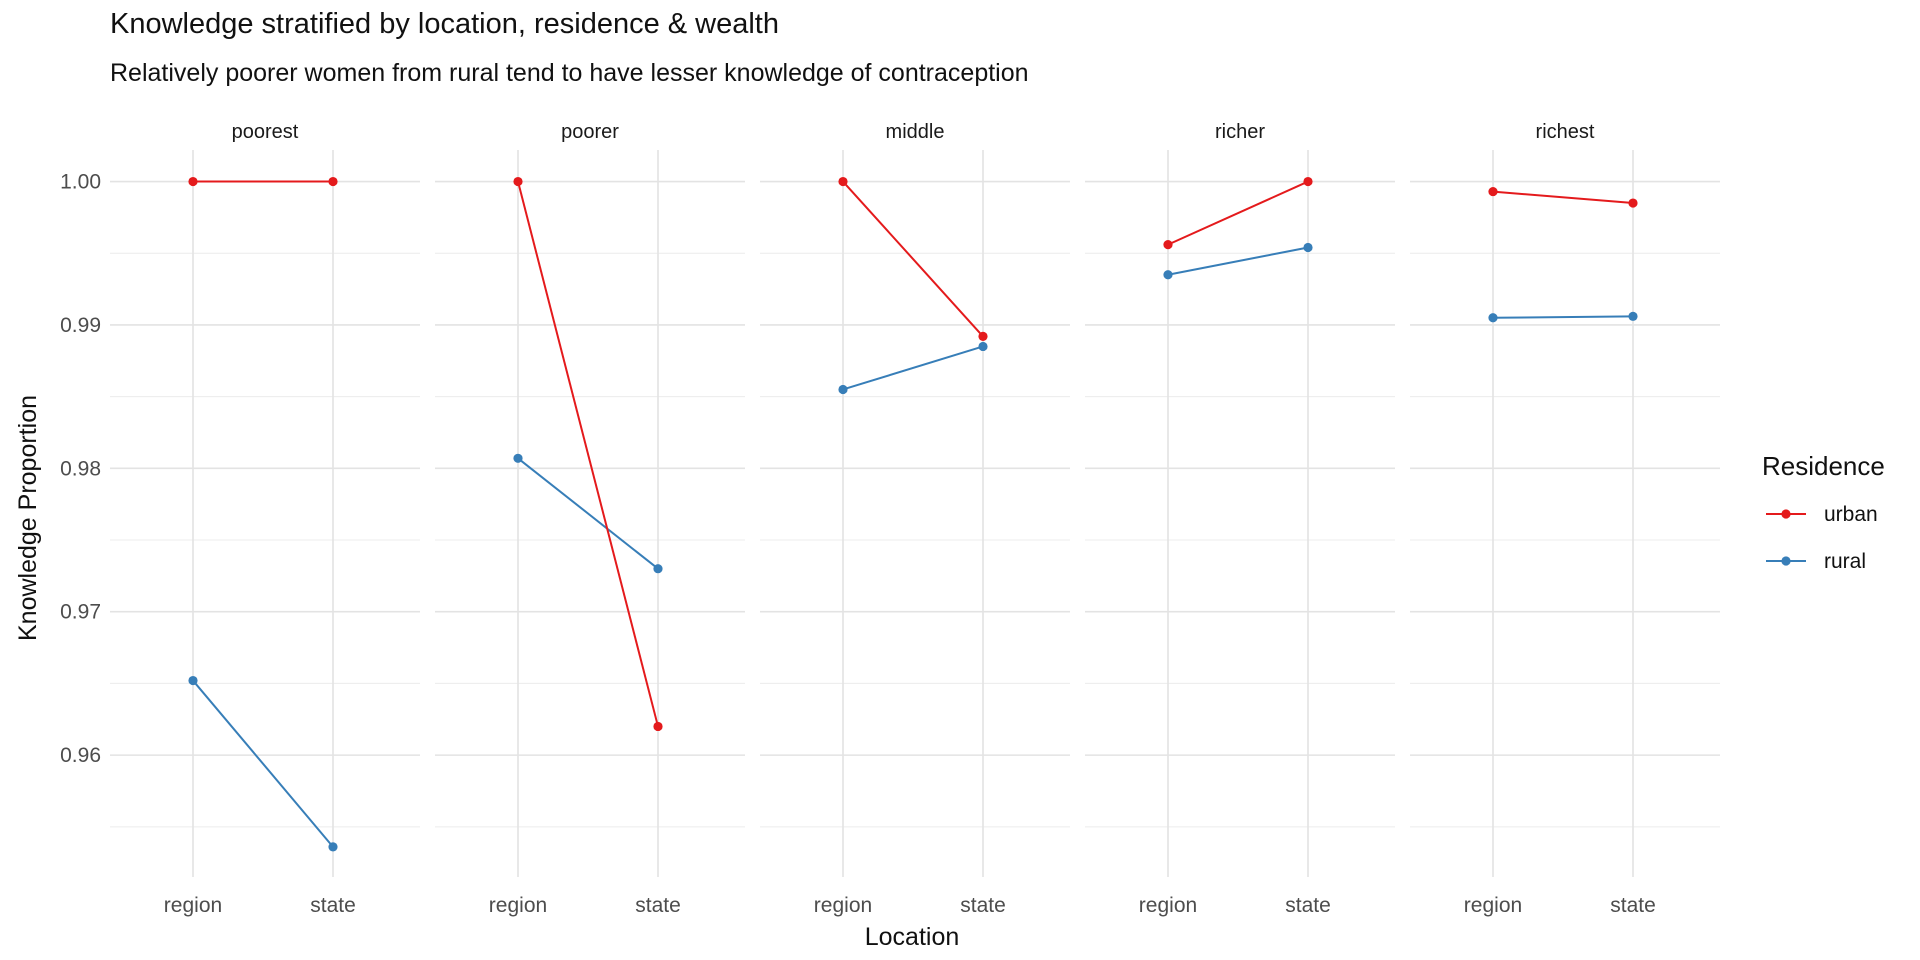 Image resolution: width=1920 pixels, height=960 pixels. Describe the element at coordinates (265, 132) in the screenshot. I see `panel-strip-label: poorest` at that location.